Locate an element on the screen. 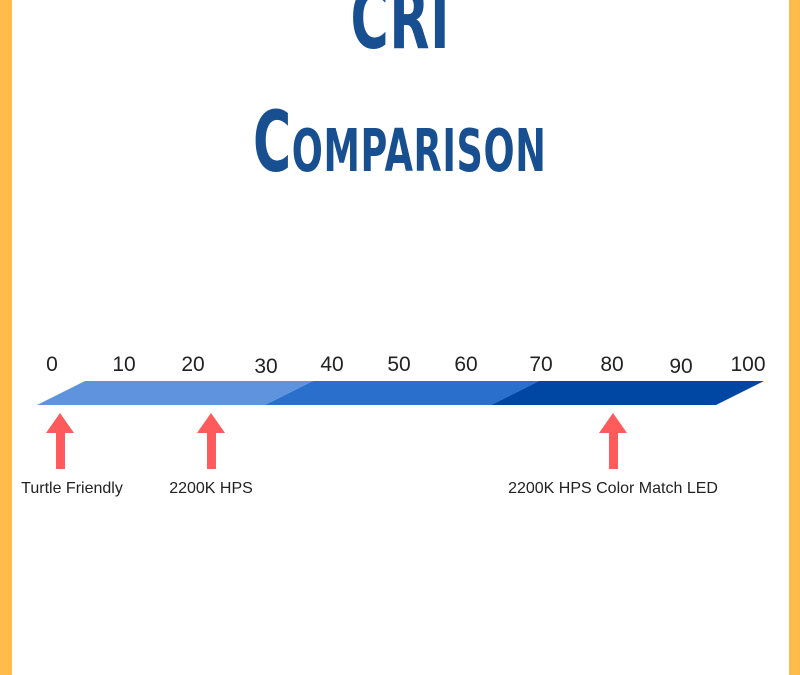 Image resolution: width=800 pixels, height=675 pixels. tick-90: 90 is located at coordinates (681, 366).